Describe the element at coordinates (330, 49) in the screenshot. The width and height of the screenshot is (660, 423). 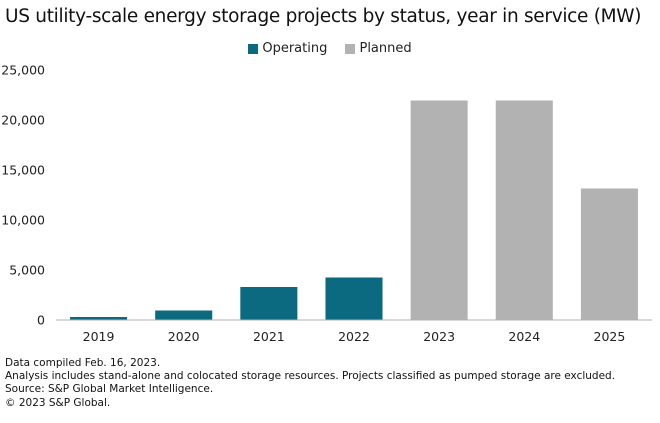
I see `chart-legend: Operating Planned` at that location.